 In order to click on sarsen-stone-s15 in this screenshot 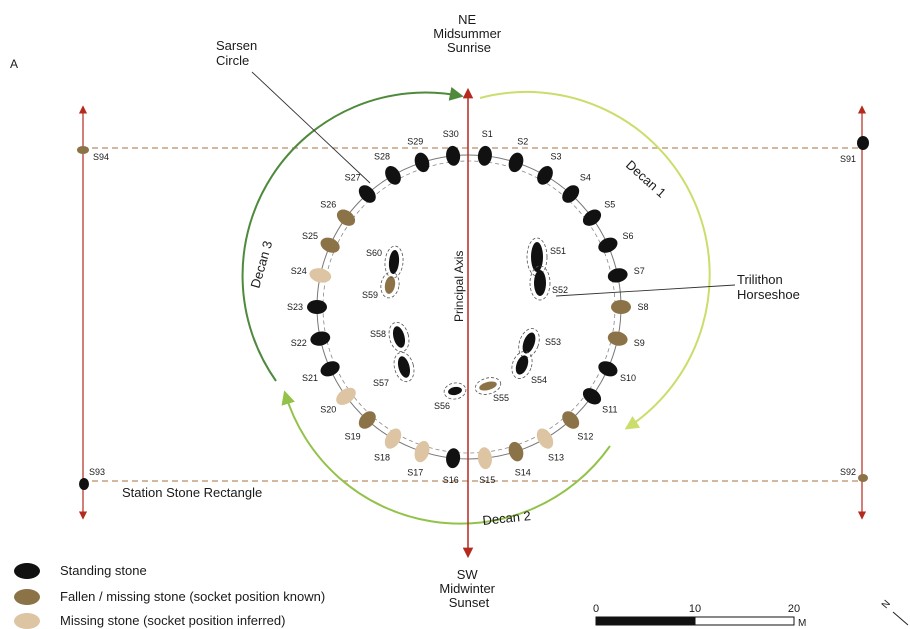, I will do `click(484, 458)`.